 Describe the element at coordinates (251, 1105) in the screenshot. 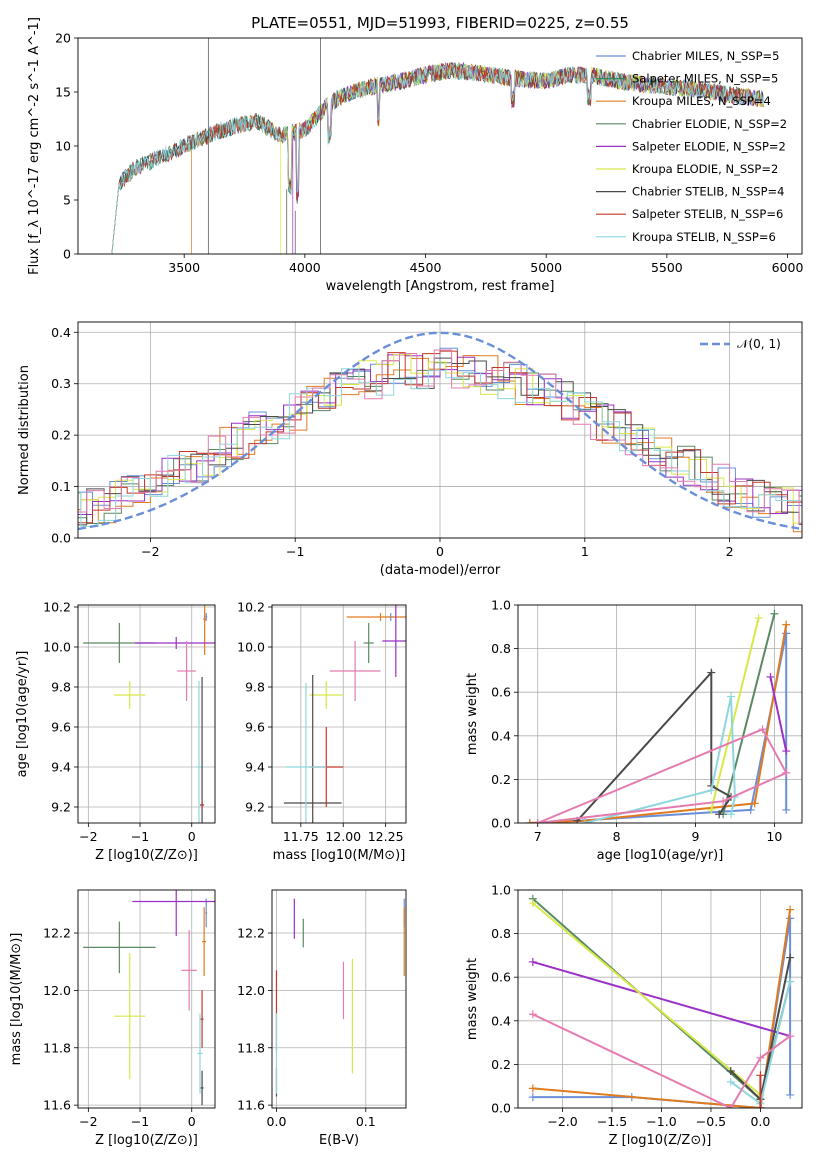

I see `y-tick-label: 11.6` at that location.